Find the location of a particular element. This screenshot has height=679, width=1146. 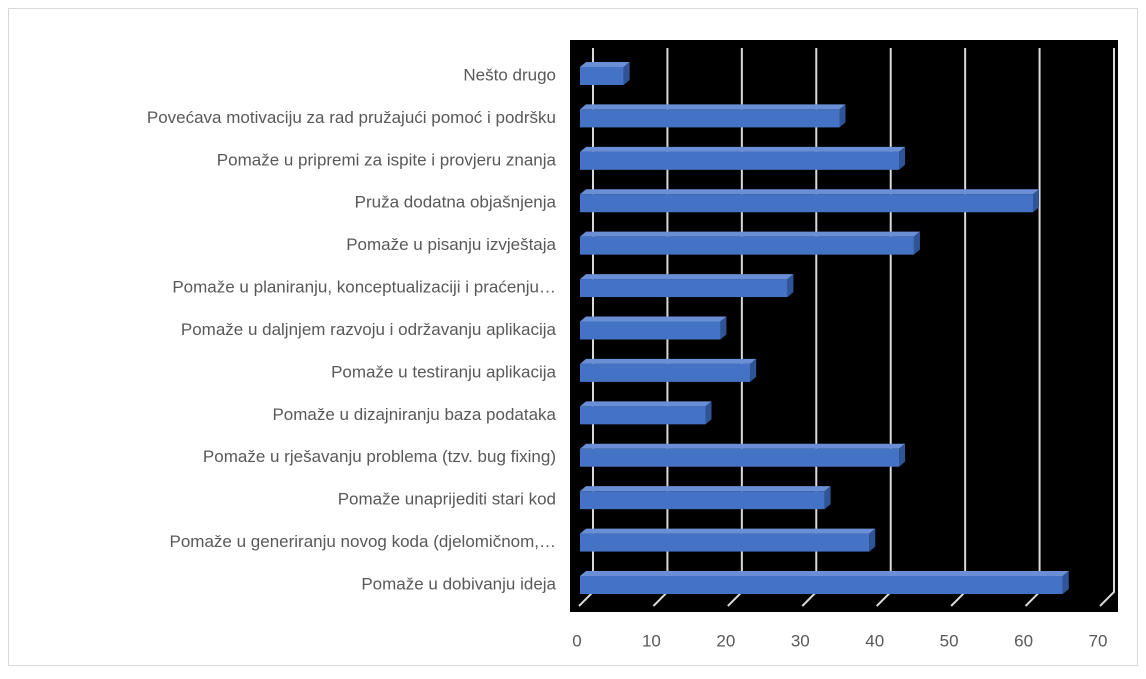

x-tick-label: 50 is located at coordinates (949, 640).